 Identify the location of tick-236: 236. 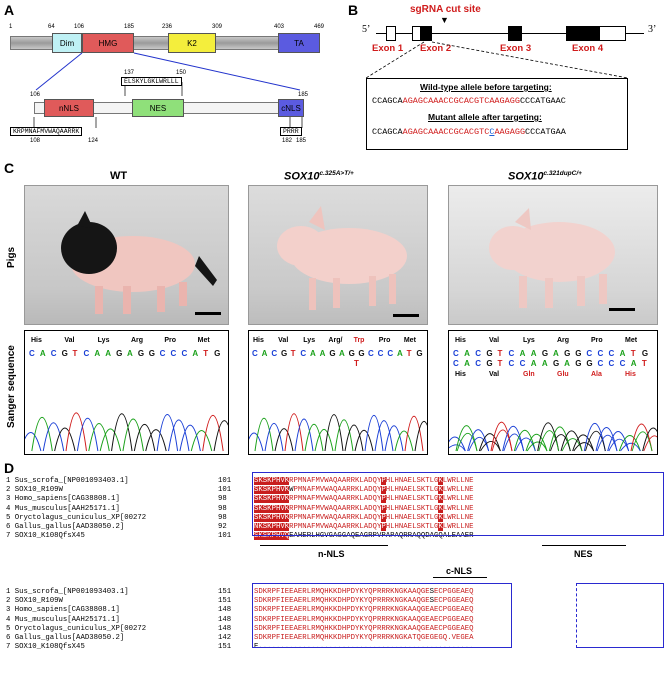
(167, 27).